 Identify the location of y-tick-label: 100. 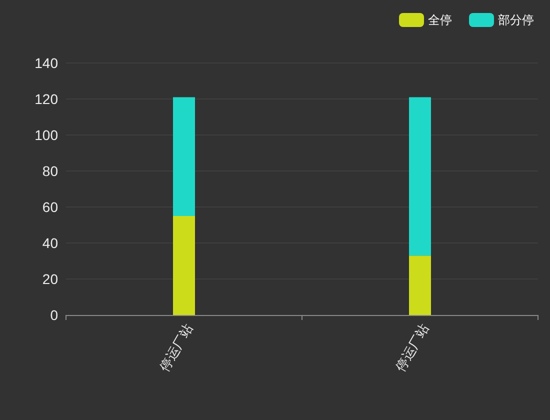
(46, 135).